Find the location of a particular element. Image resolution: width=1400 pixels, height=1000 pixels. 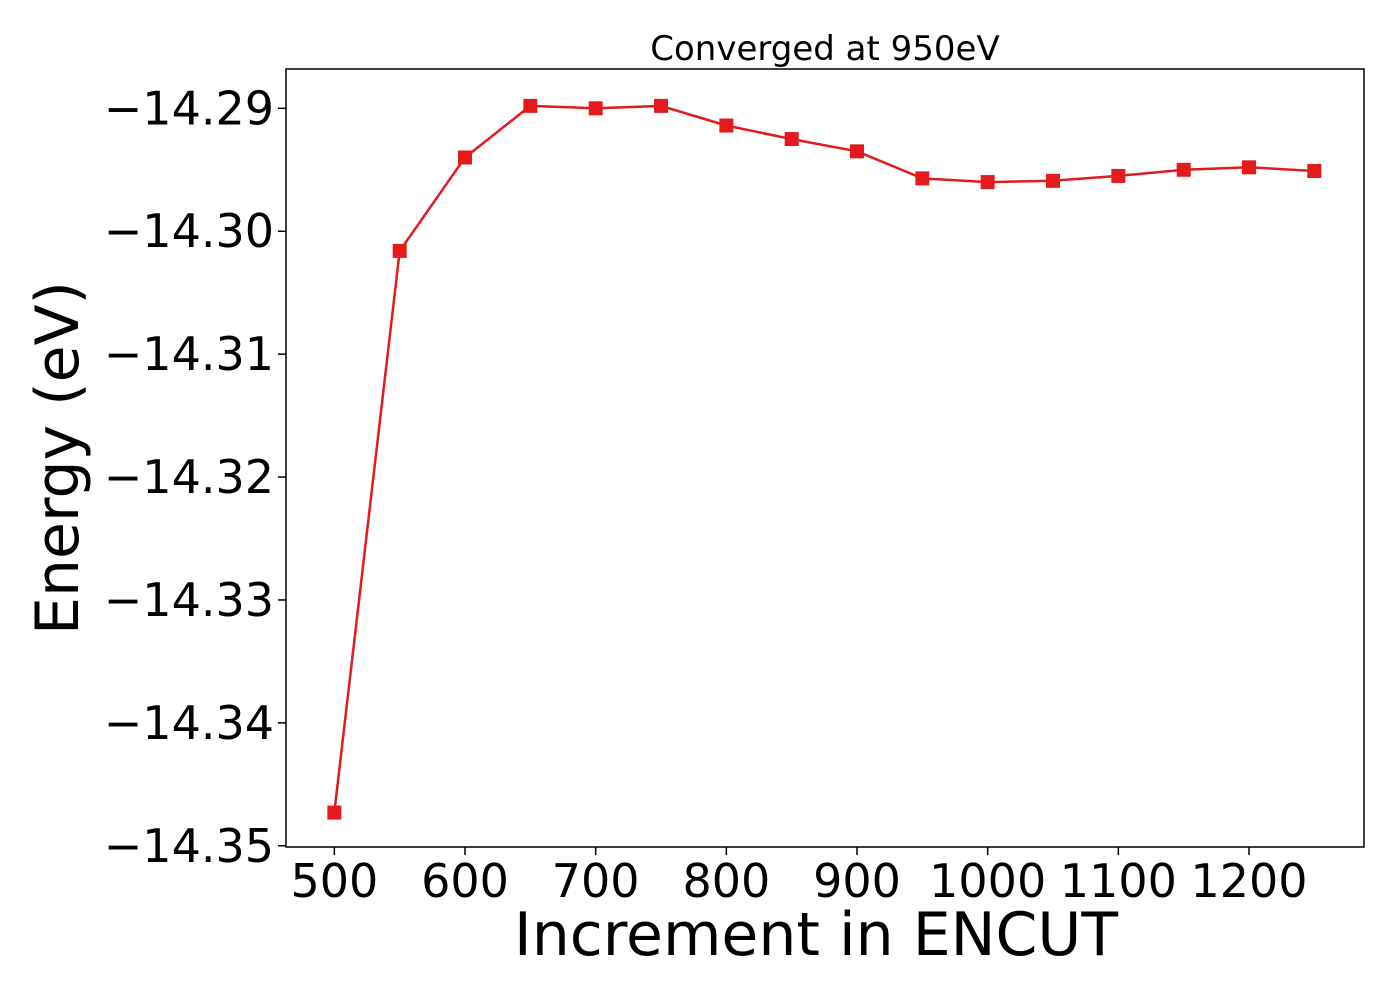

chart-title: Converged at 950eV is located at coordinates (824, 49).